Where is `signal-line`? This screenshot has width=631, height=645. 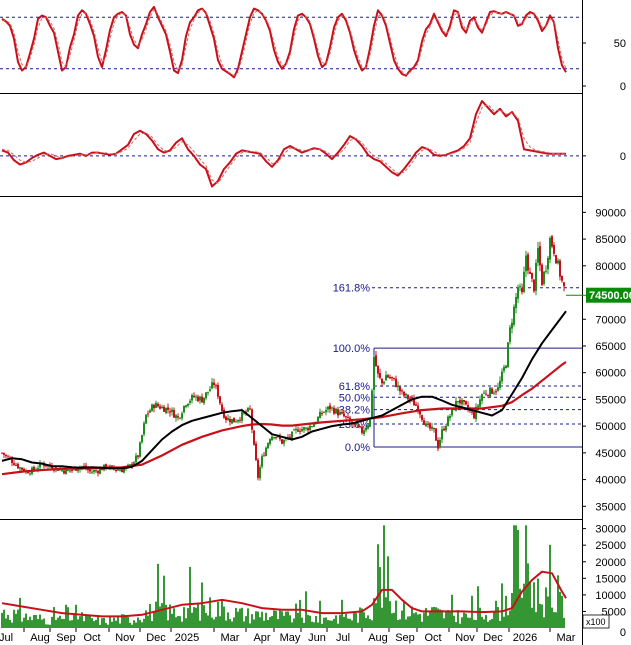 signal-line is located at coordinates (283, 143).